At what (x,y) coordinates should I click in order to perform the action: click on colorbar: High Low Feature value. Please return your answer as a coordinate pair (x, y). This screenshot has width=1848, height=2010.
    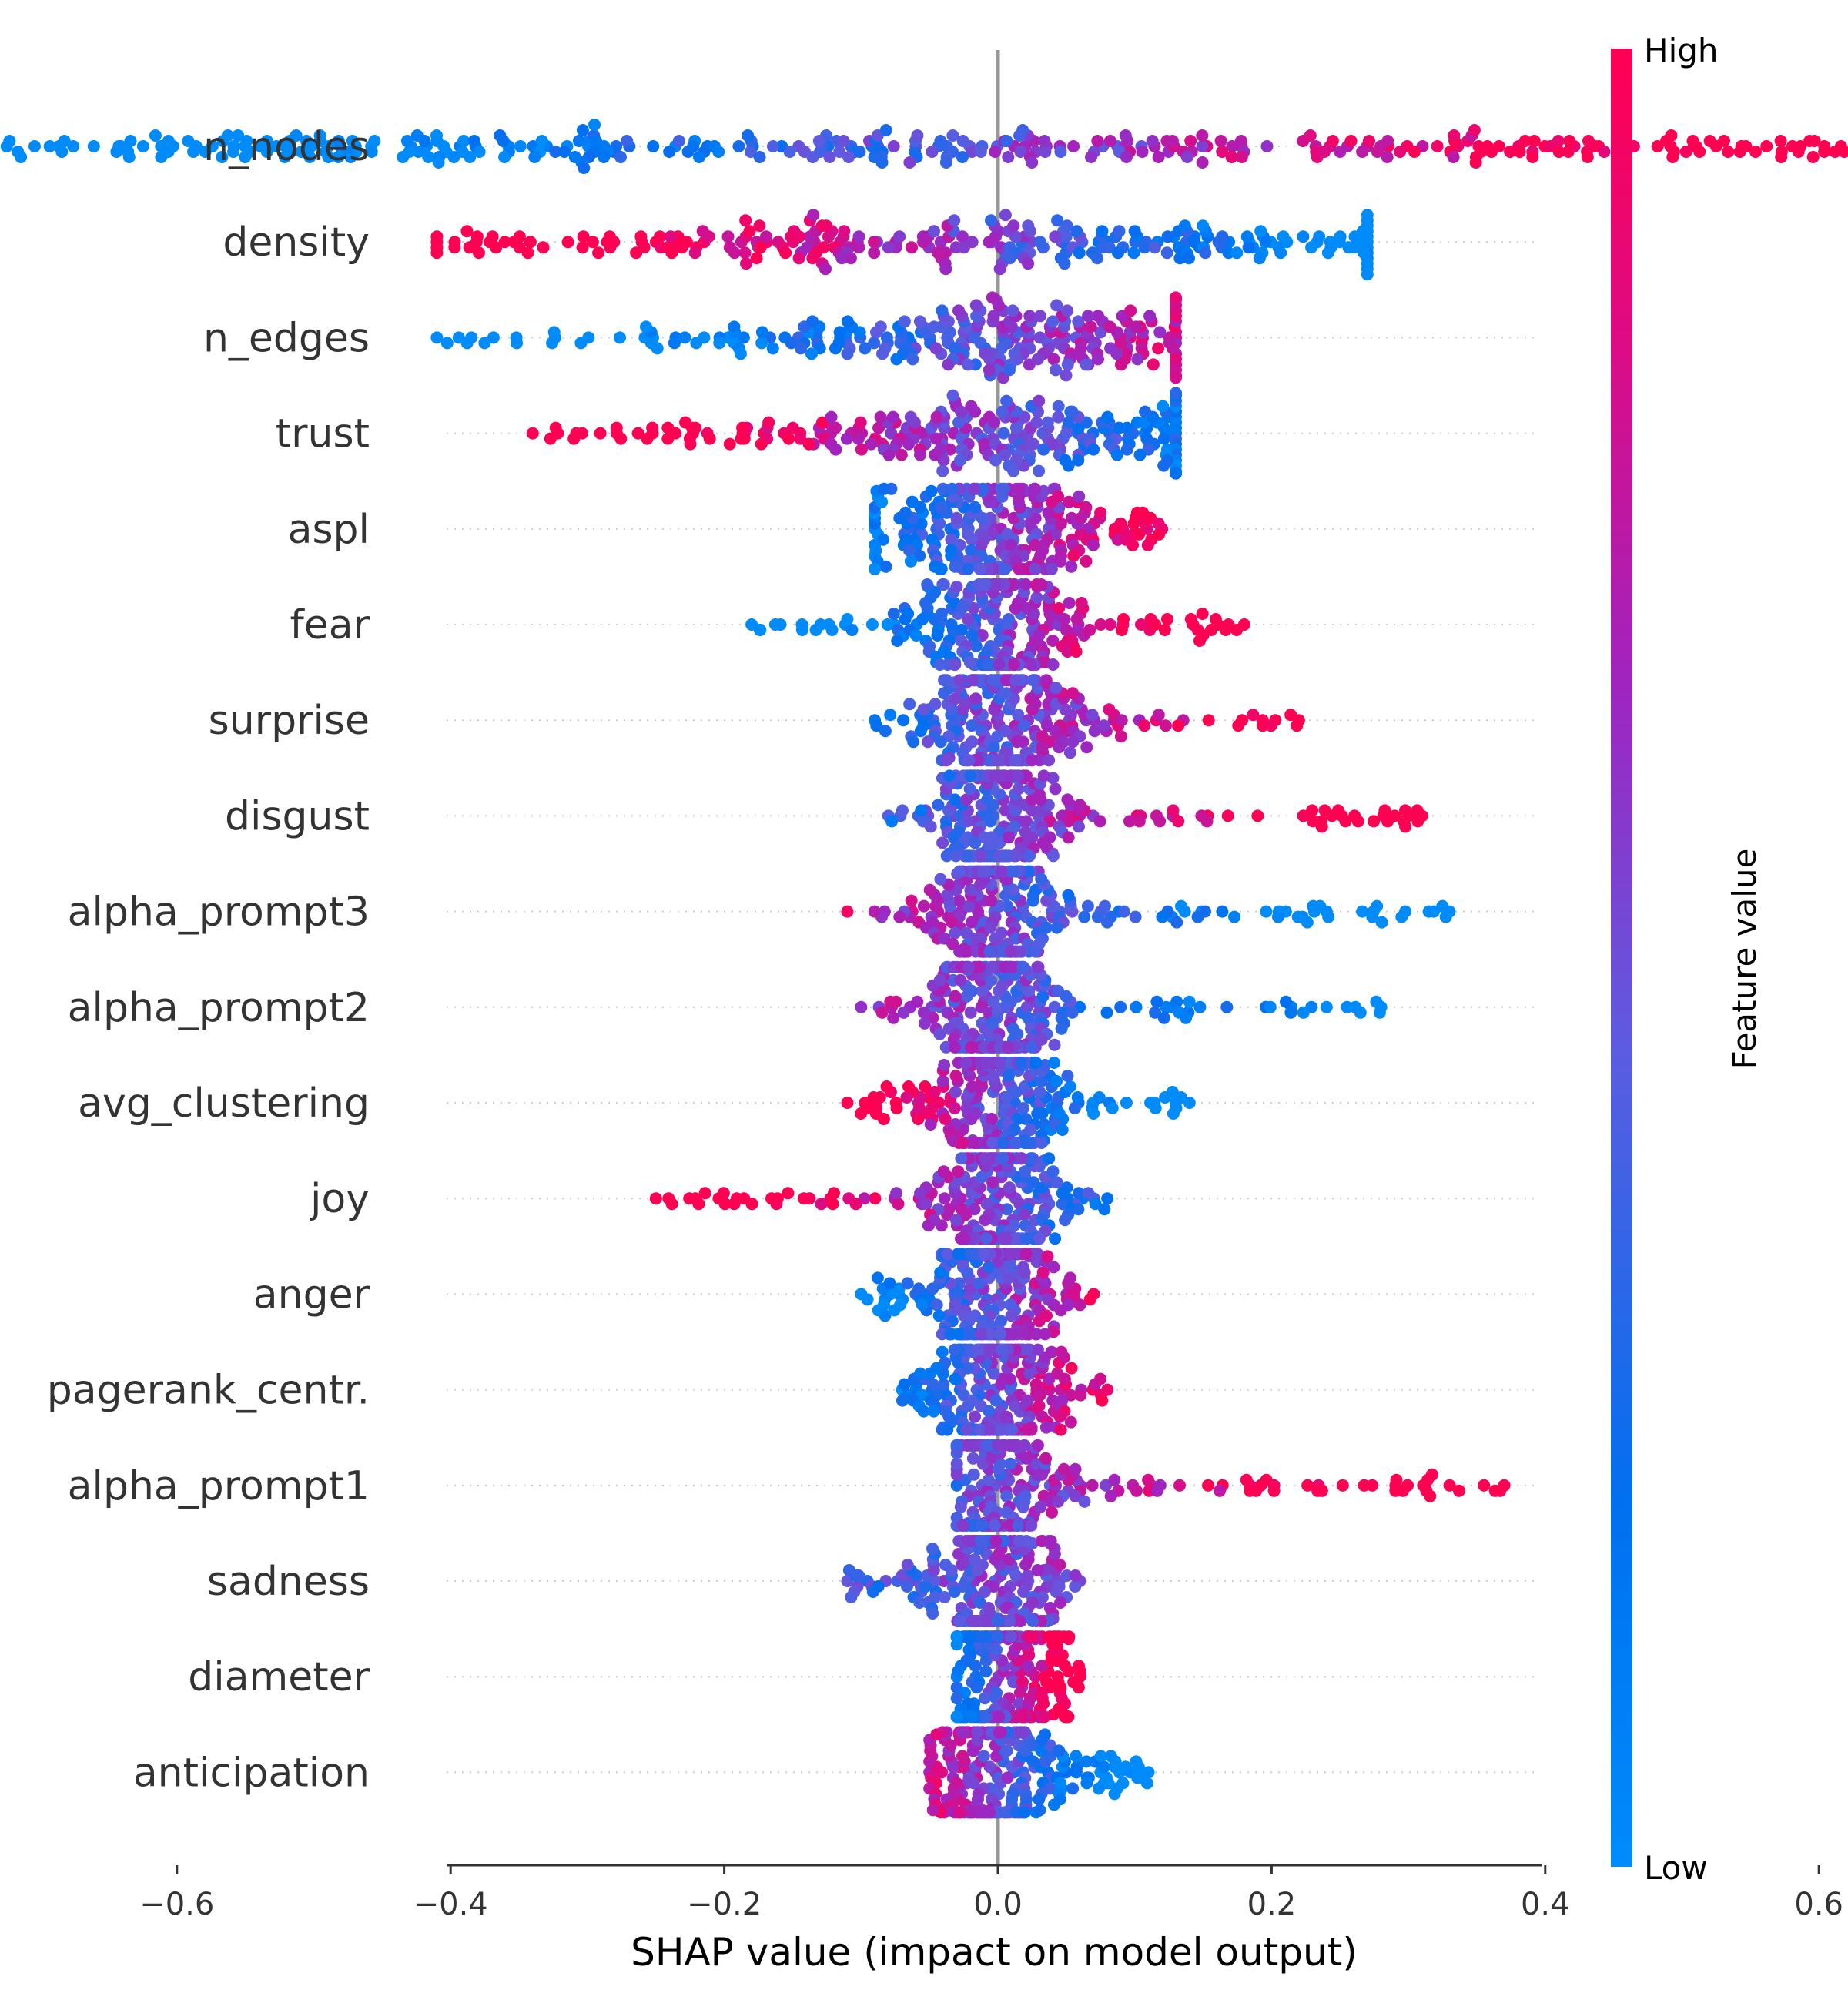
    Looking at the image, I should click on (1687, 959).